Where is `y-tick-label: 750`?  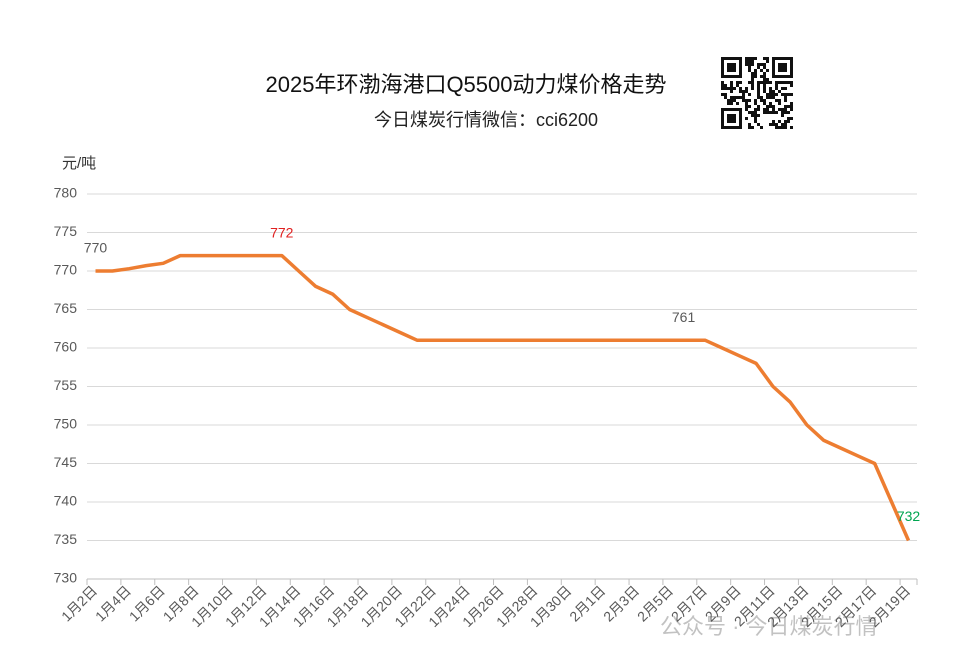 y-tick-label: 750 is located at coordinates (66, 424).